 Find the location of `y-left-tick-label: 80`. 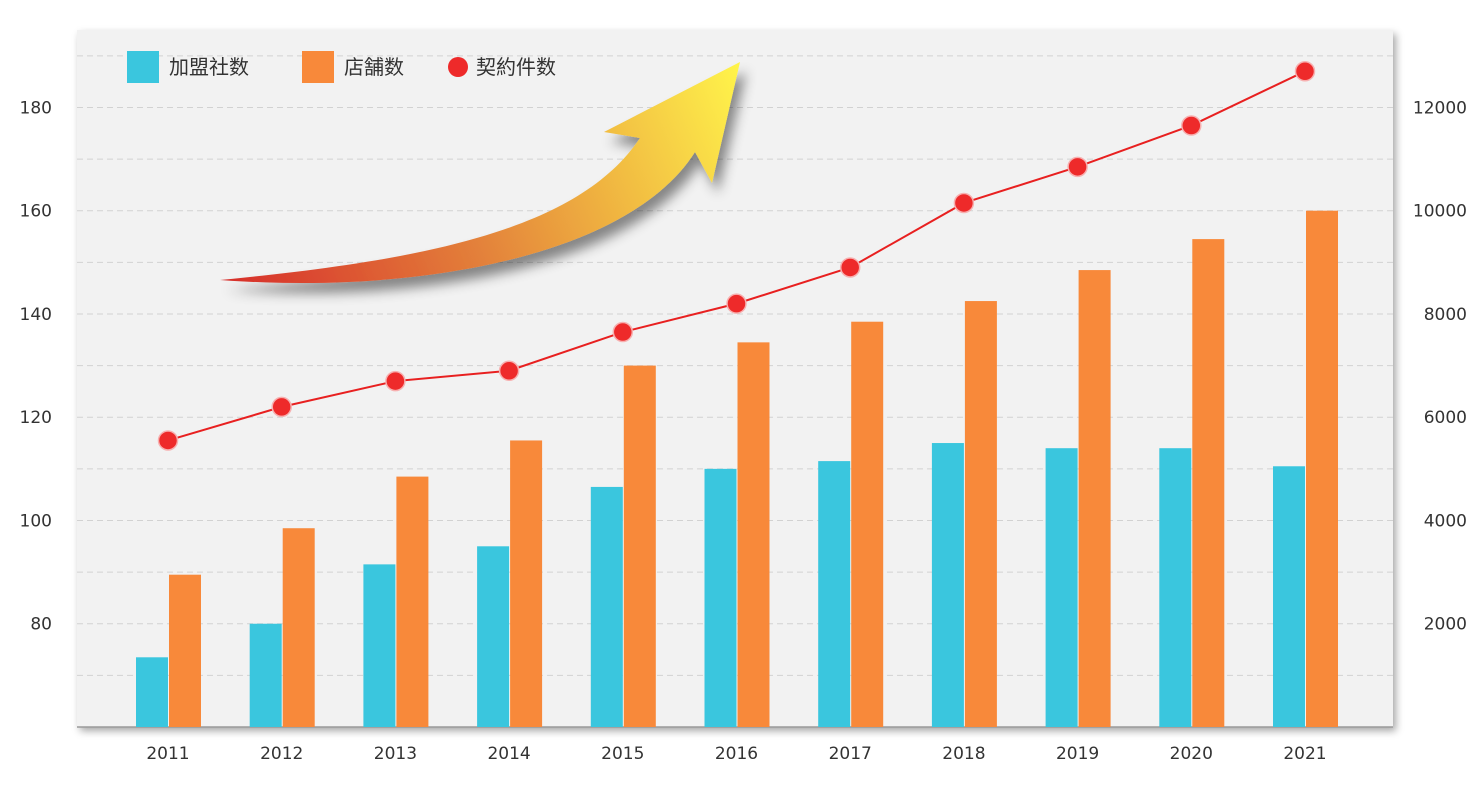

y-left-tick-label: 80 is located at coordinates (41, 625).